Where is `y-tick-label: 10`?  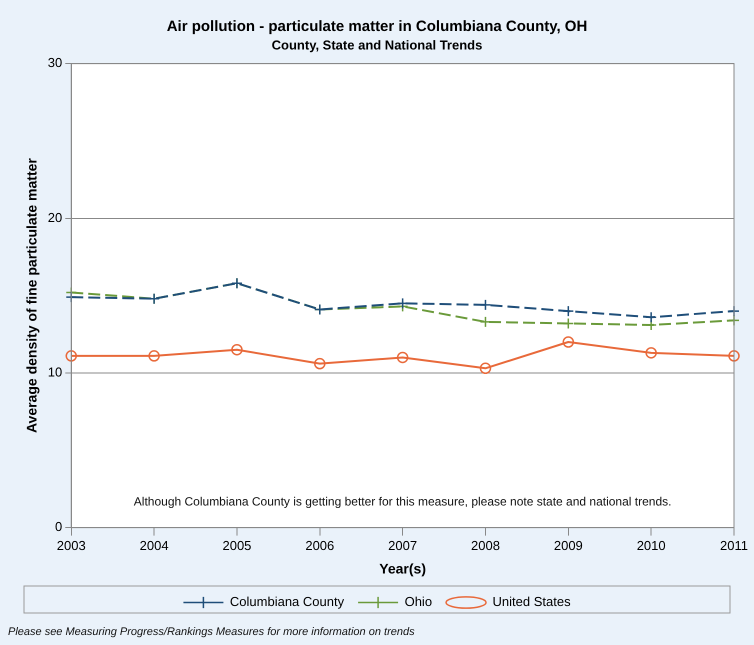 y-tick-label: 10 is located at coordinates (55, 372).